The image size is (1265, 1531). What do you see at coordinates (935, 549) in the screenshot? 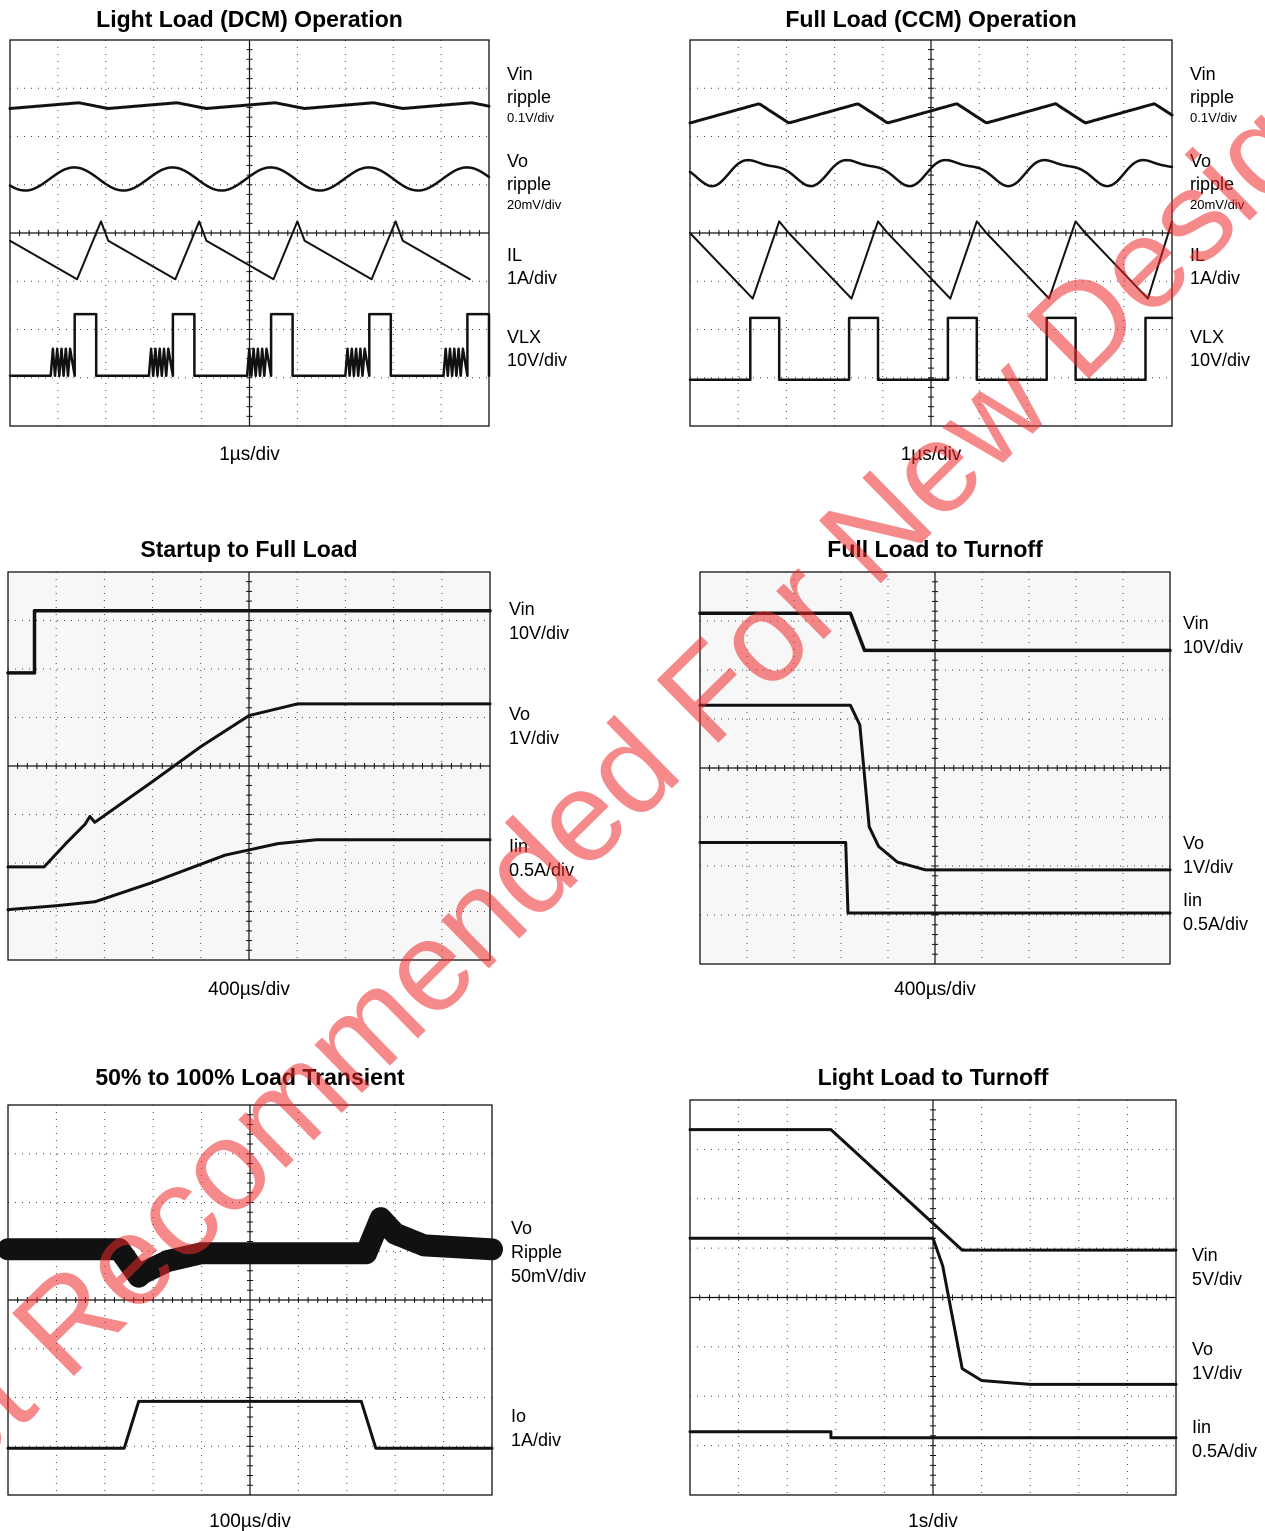
I see `panel-title: Full Load to Turnoff` at bounding box center [935, 549].